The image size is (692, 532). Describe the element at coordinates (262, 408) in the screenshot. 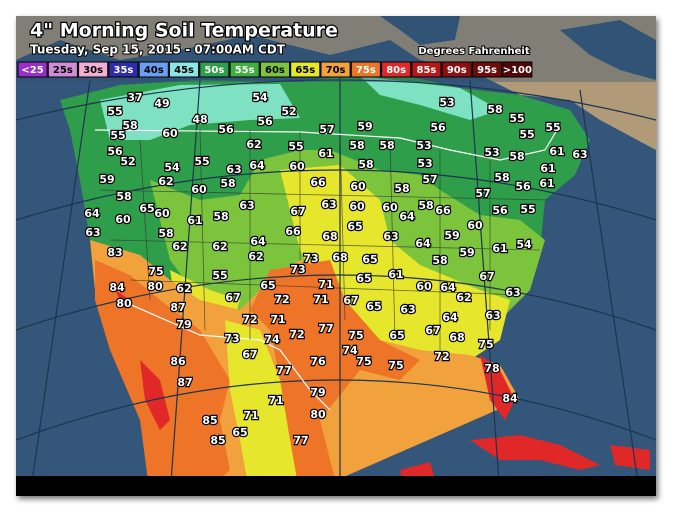

I see `zone-65s-south` at that location.